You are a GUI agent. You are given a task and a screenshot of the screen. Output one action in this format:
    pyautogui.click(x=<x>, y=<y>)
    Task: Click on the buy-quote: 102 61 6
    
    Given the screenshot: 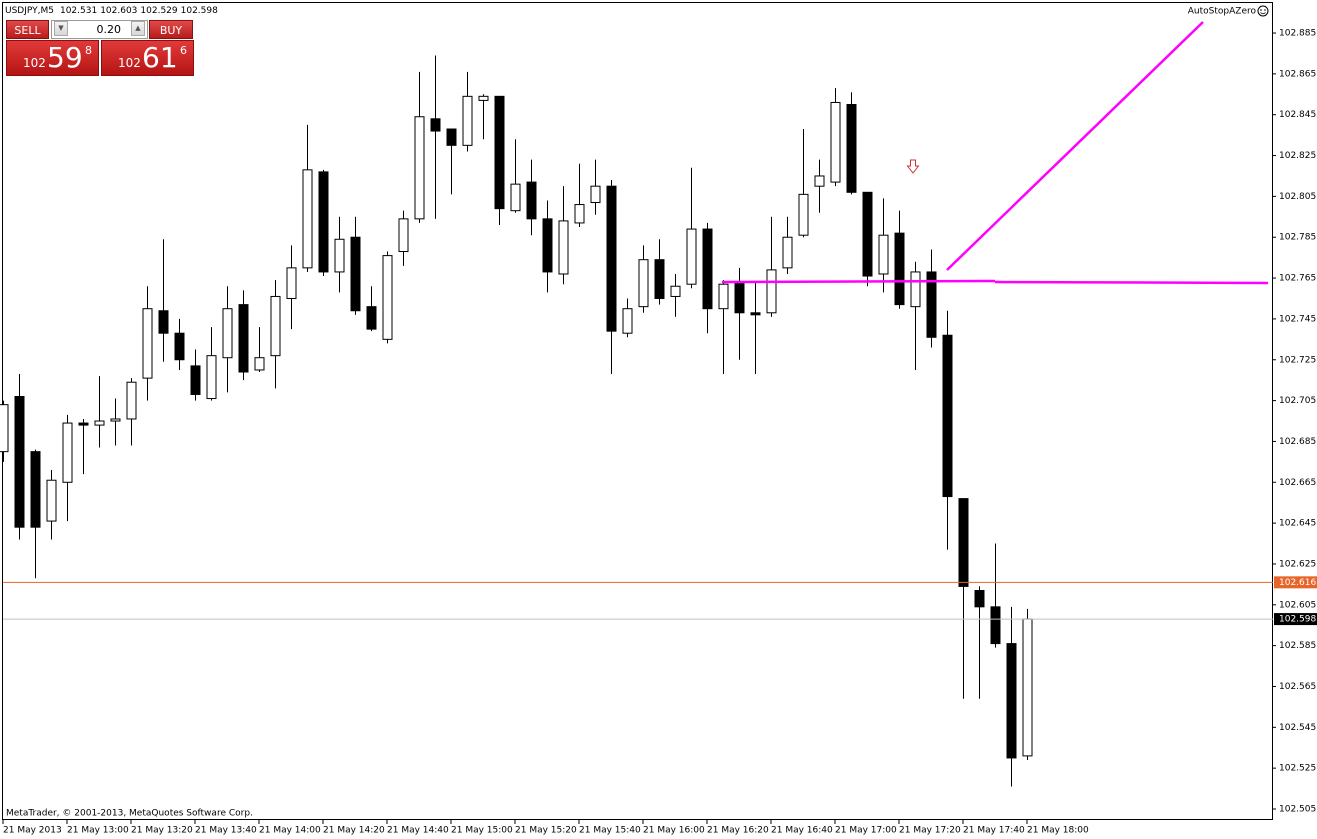 What is the action you would take?
    pyautogui.click(x=147, y=58)
    